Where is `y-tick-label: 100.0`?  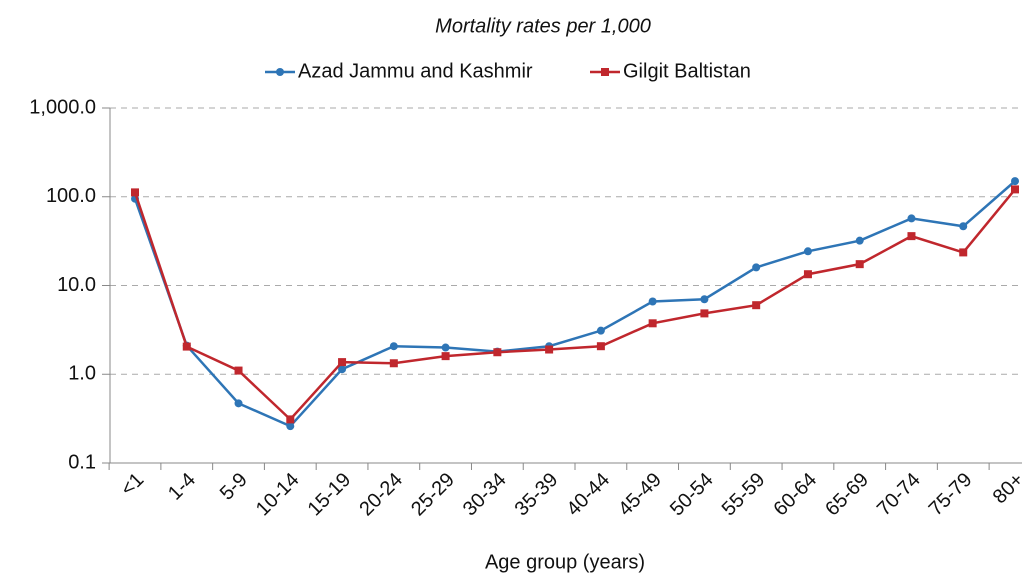
y-tick-label: 100.0 is located at coordinates (71, 196).